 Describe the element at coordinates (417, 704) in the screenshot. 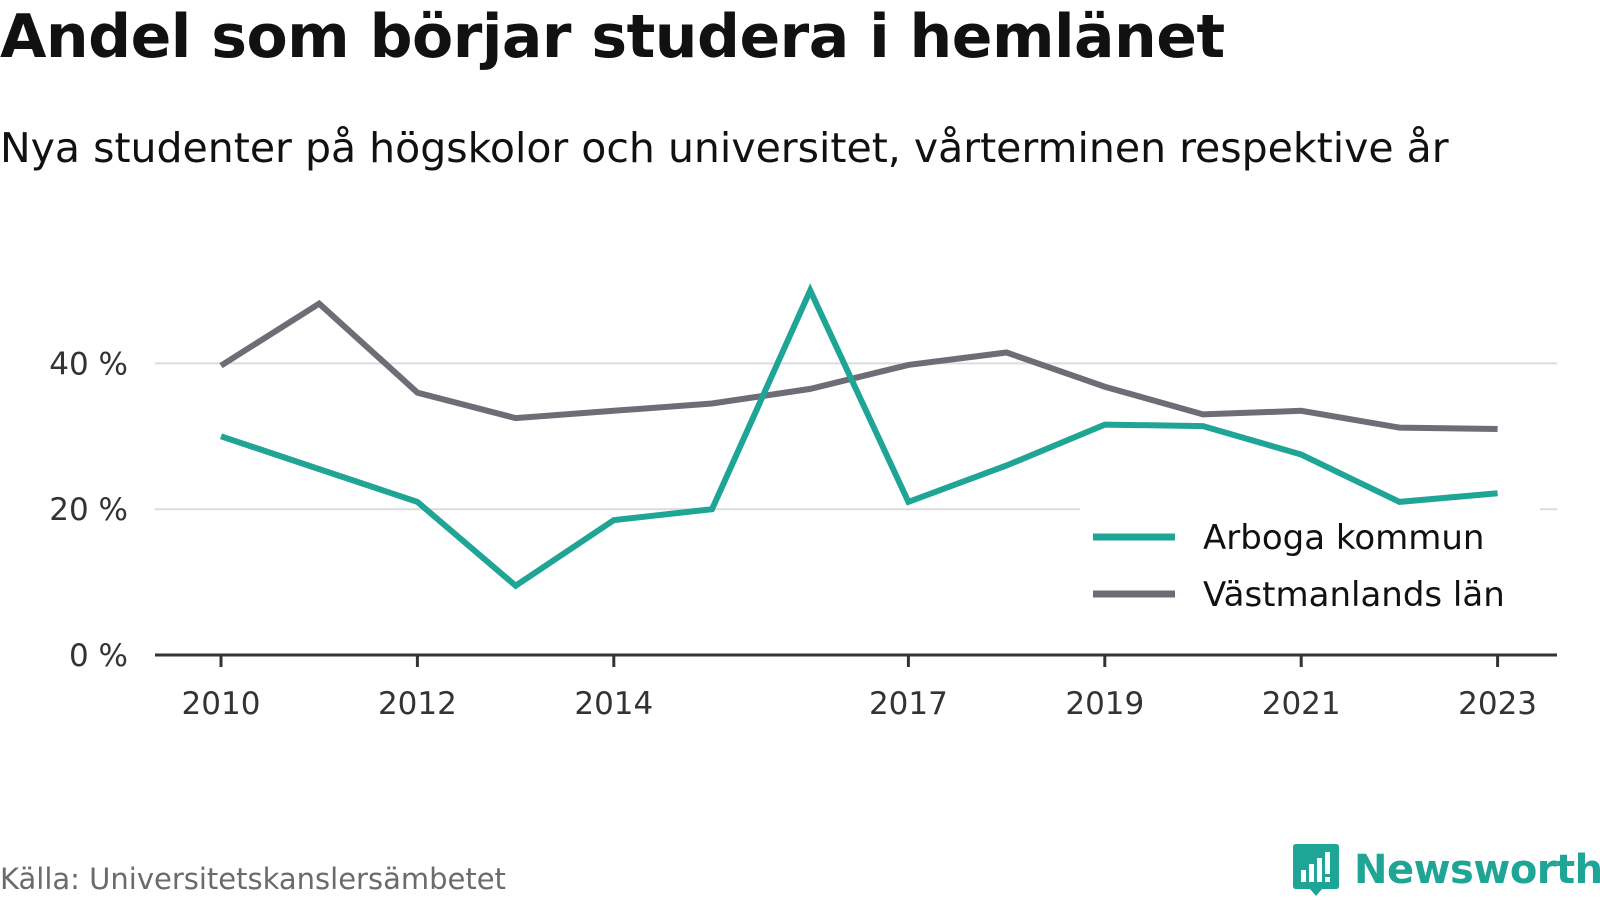

I see `x-tick-label: 2012` at that location.